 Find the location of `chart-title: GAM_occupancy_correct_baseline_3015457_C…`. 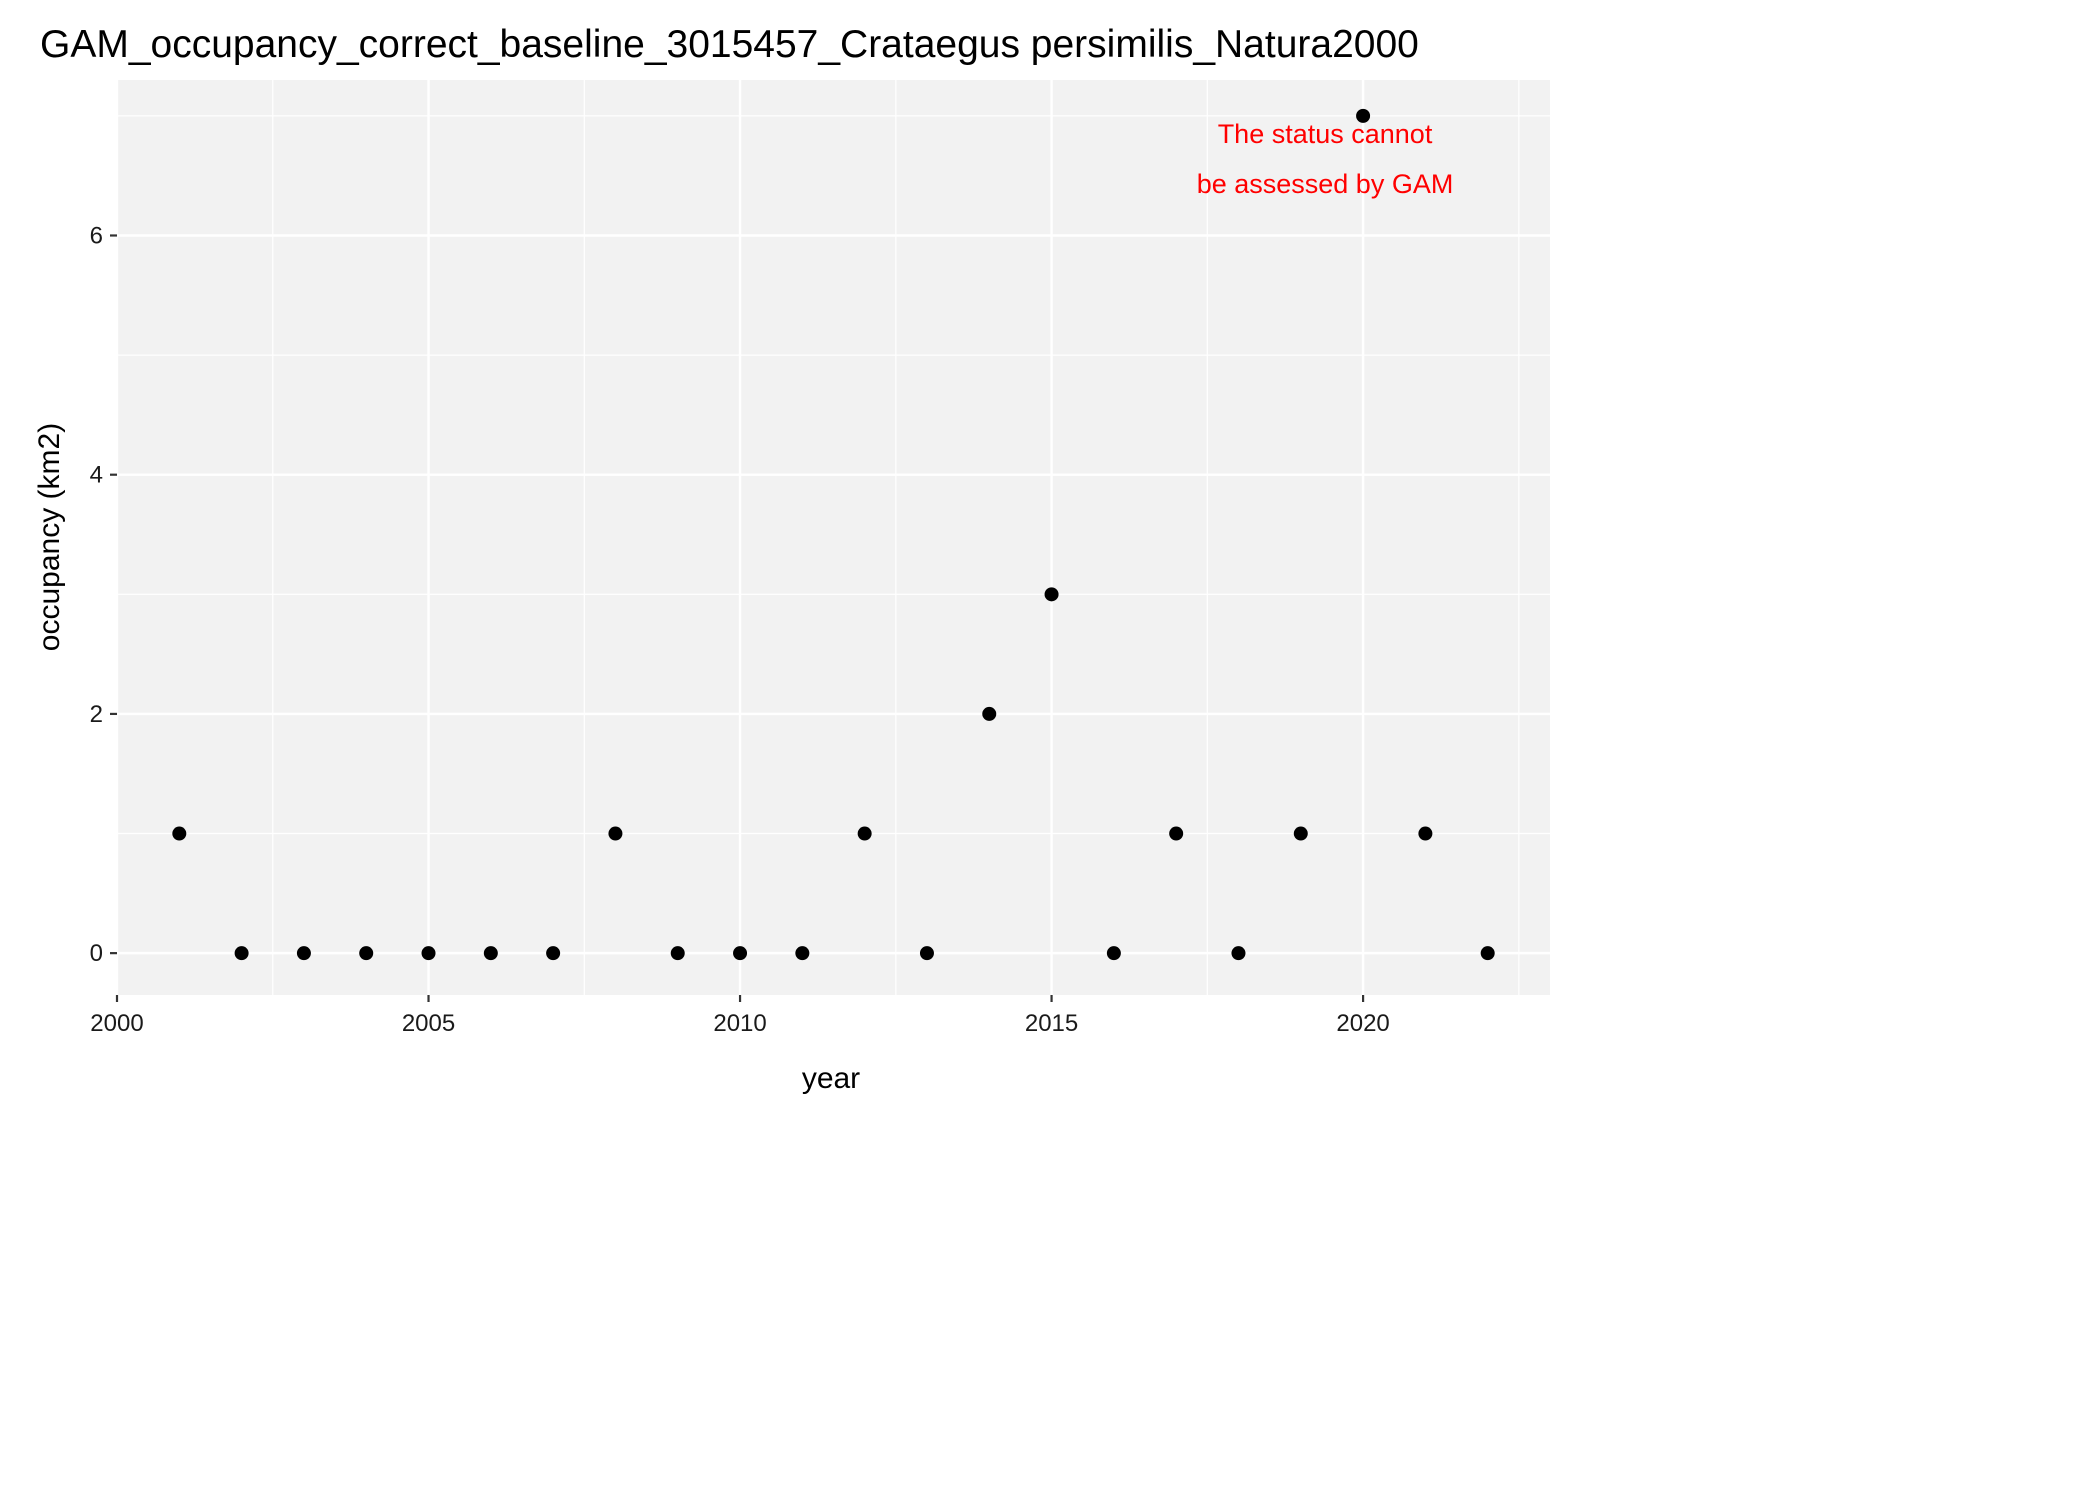

chart-title: GAM_occupancy_correct_baseline_3015457_C… is located at coordinates (729, 44).